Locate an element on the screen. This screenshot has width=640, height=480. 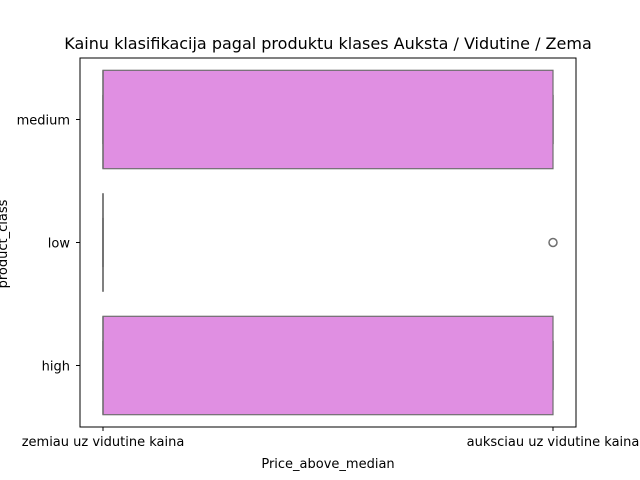
outlier-point is located at coordinates (553, 242).